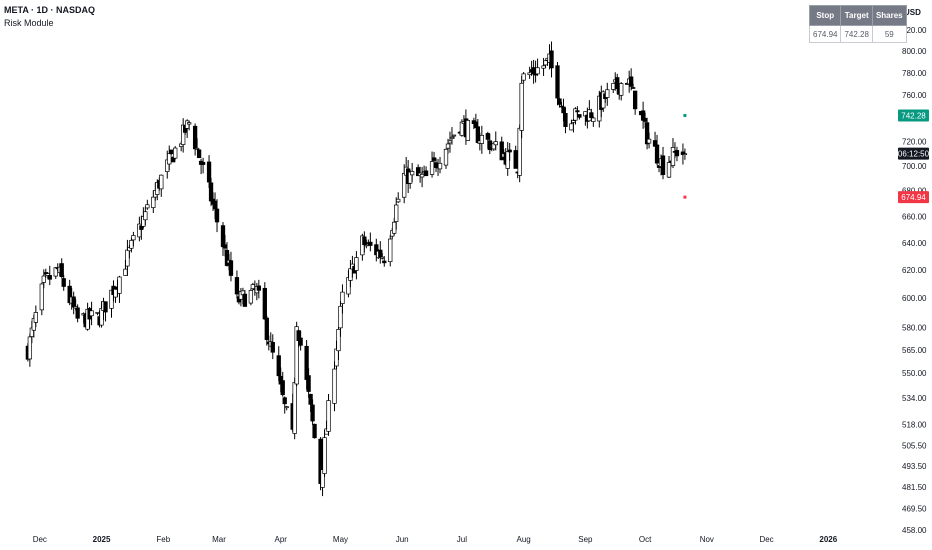 This screenshot has width=932, height=550. What do you see at coordinates (29, 23) in the screenshot?
I see `indicator-name: Risk Module` at bounding box center [29, 23].